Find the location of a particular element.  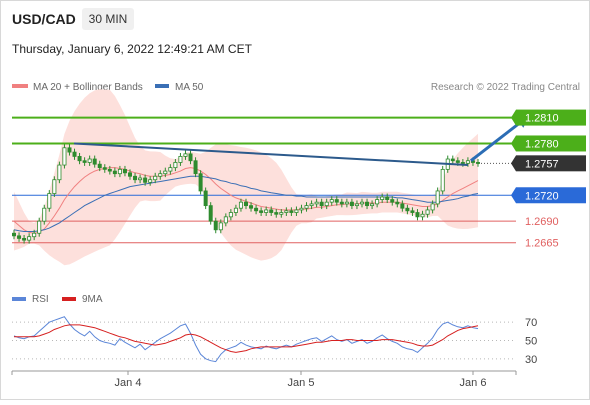

rsi-9ma-line is located at coordinates (246, 338).